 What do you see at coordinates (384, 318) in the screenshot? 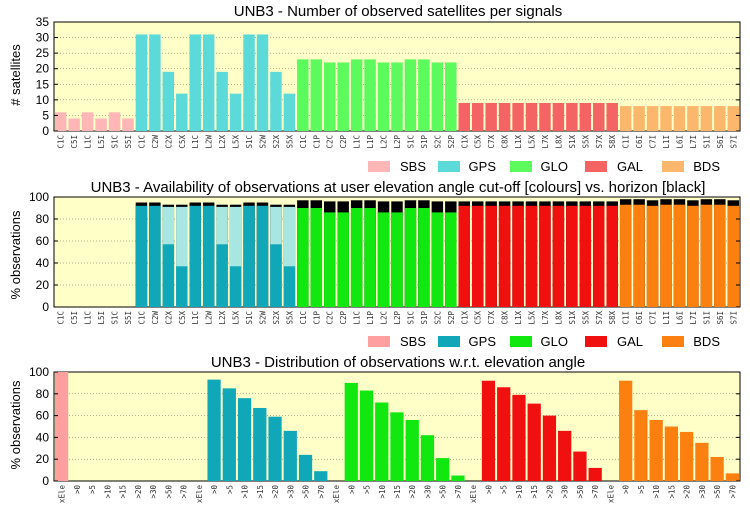
I see `x-tick-label: L2C` at bounding box center [384, 318].